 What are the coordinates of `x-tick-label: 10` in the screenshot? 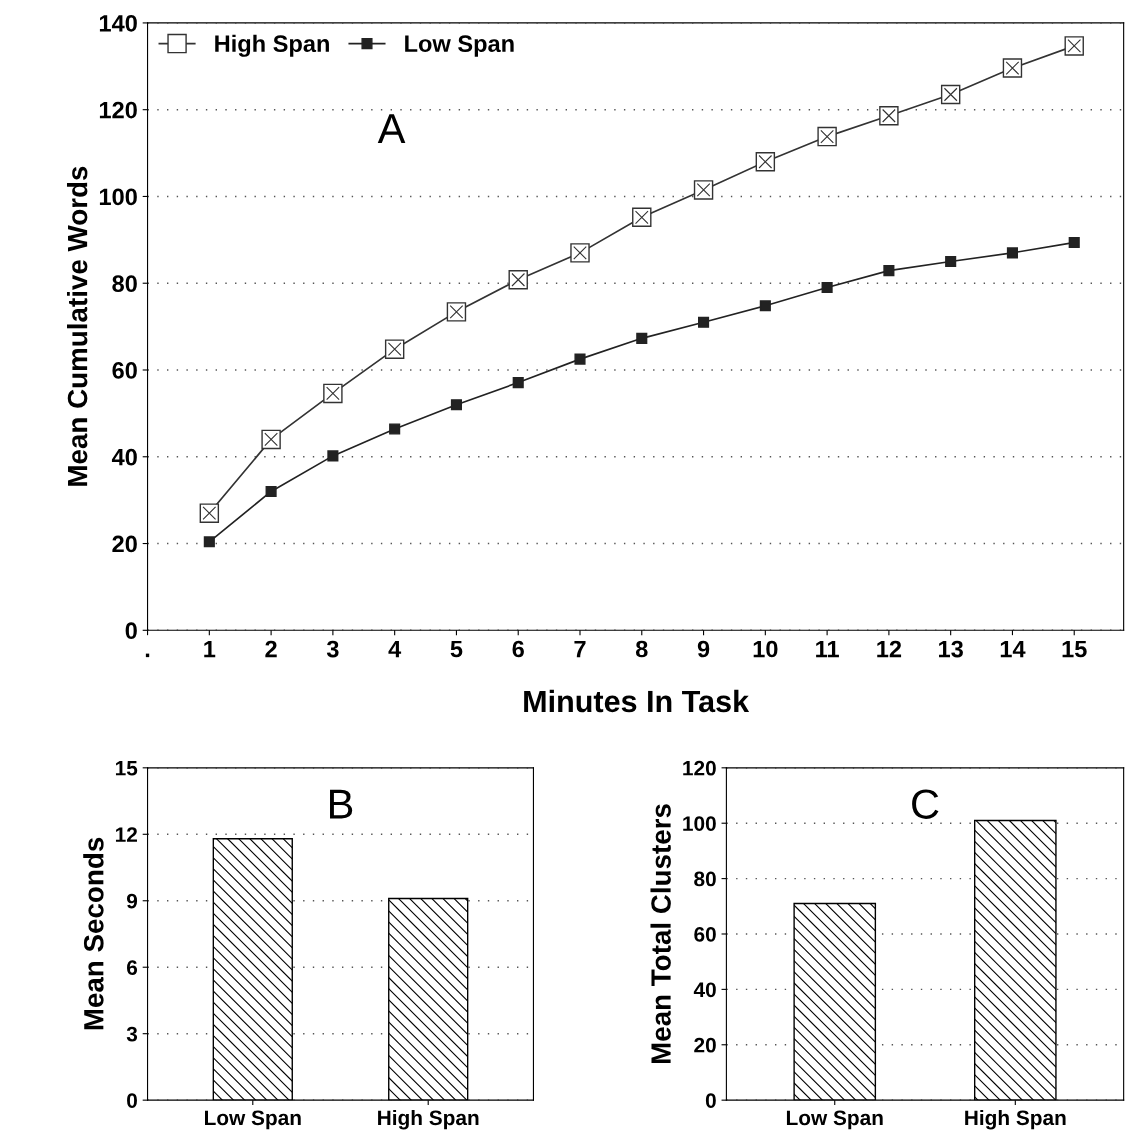 It's located at (765, 649).